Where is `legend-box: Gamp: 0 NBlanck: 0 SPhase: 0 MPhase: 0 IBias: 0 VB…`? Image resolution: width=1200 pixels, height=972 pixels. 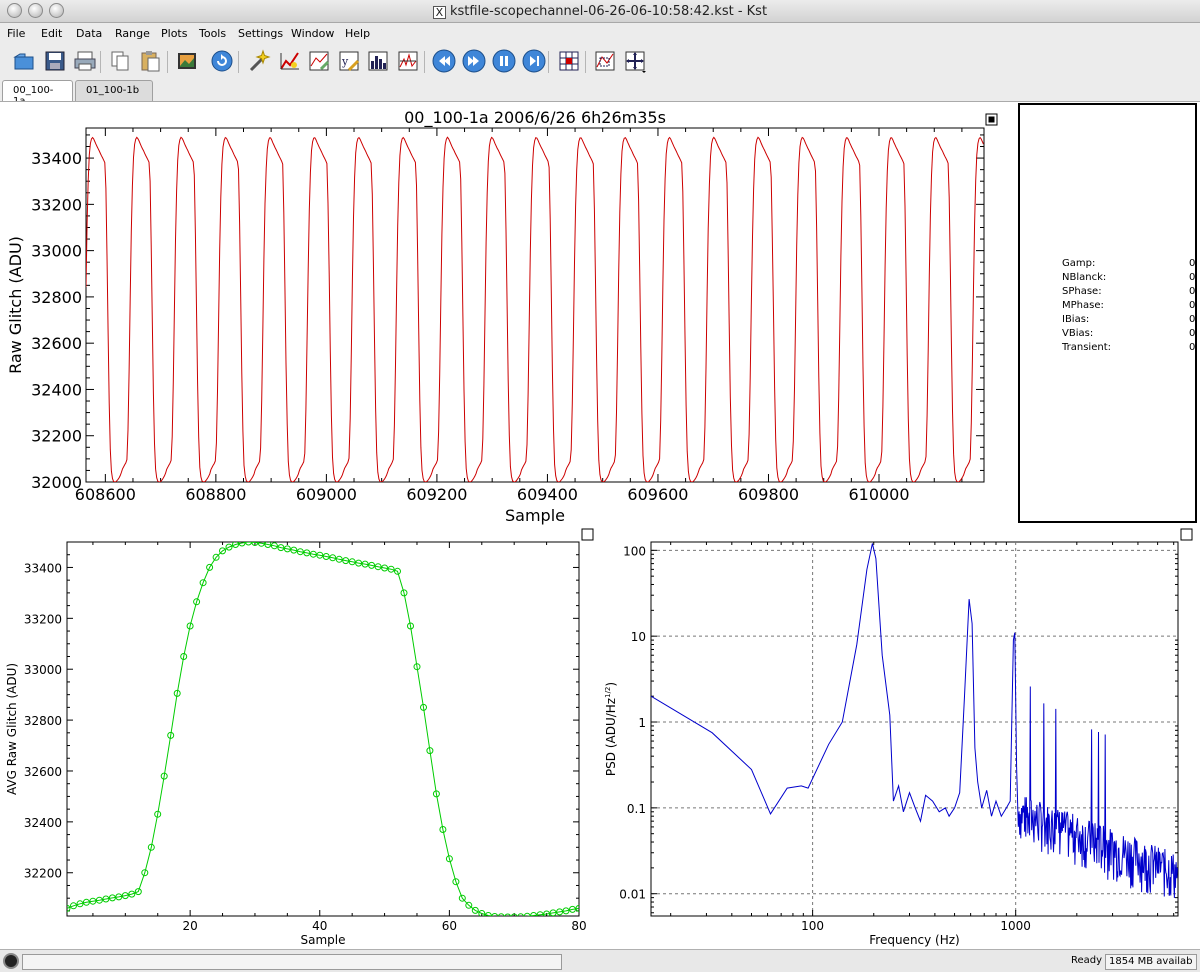
legend-box: Gamp: 0 NBlanck: 0 SPhase: 0 MPhase: 0 IBias: 0 VB… is located at coordinates (1107, 313).